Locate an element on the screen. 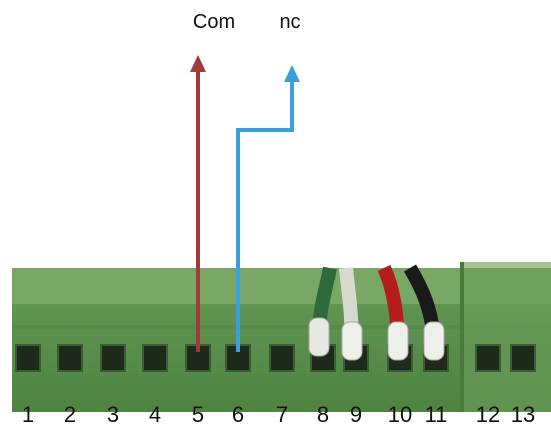 The width and height of the screenshot is (551, 441). com-arrowhead is located at coordinates (198, 63).